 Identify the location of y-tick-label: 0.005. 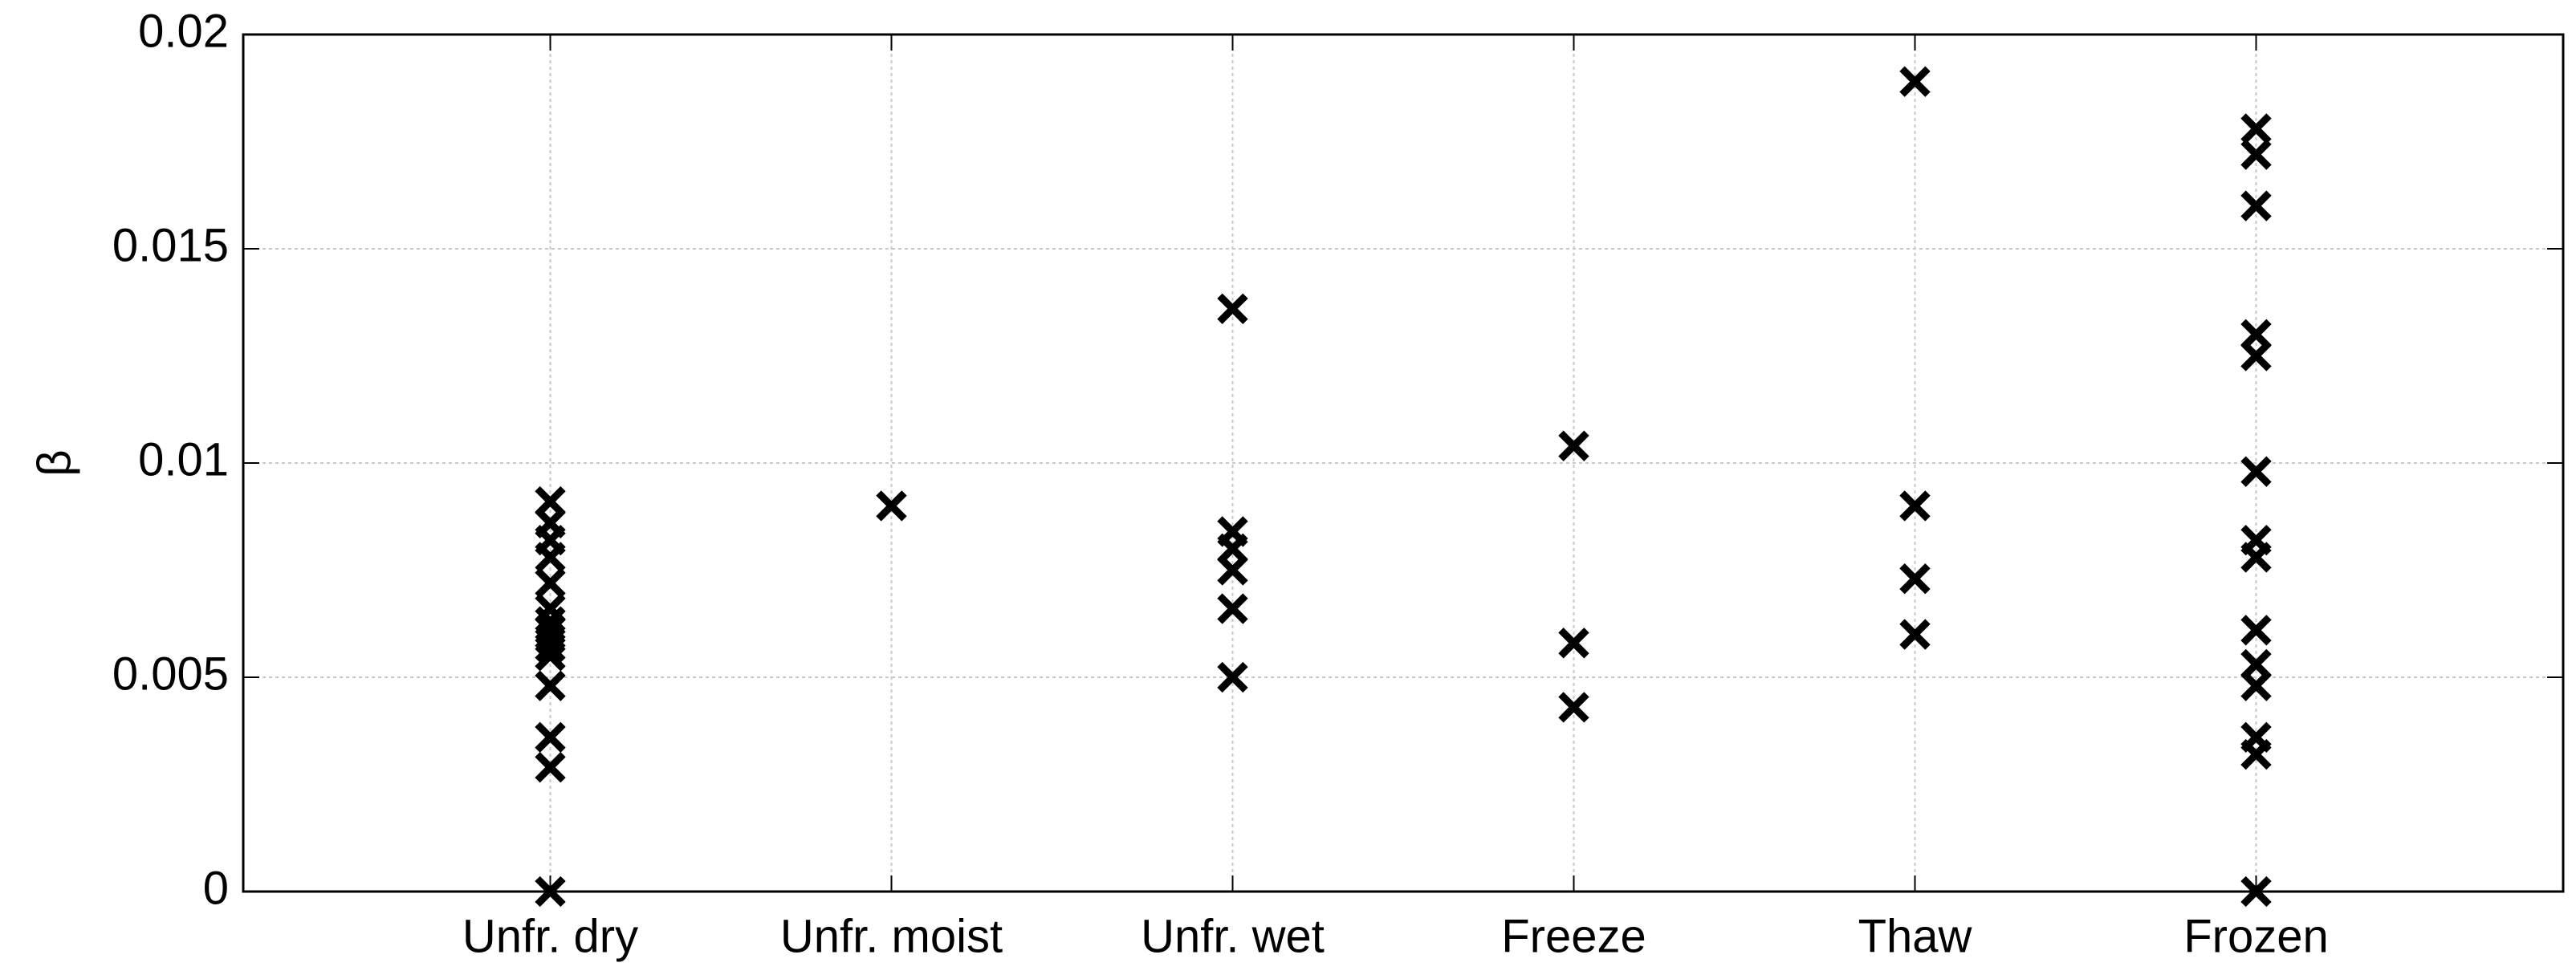
(171, 674).